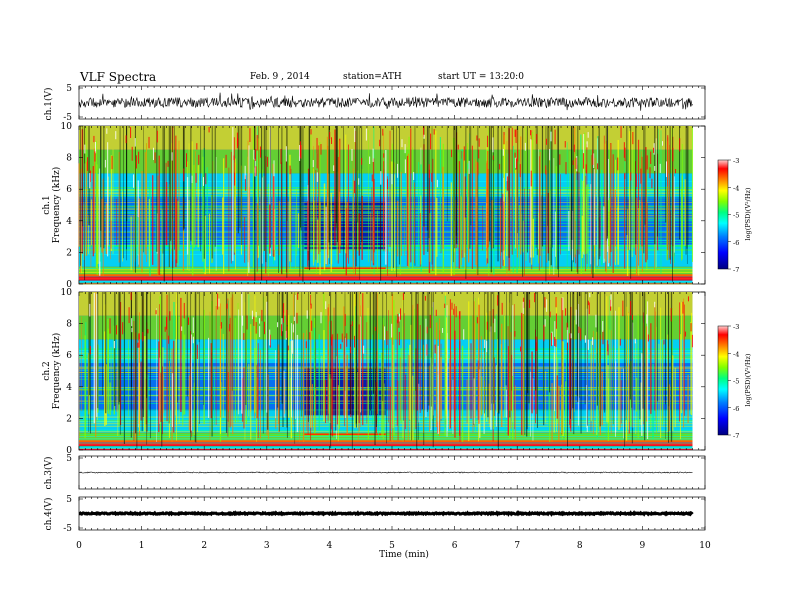 The width and height of the screenshot is (792, 612). I want to click on x-tick-label: 4, so click(330, 546).